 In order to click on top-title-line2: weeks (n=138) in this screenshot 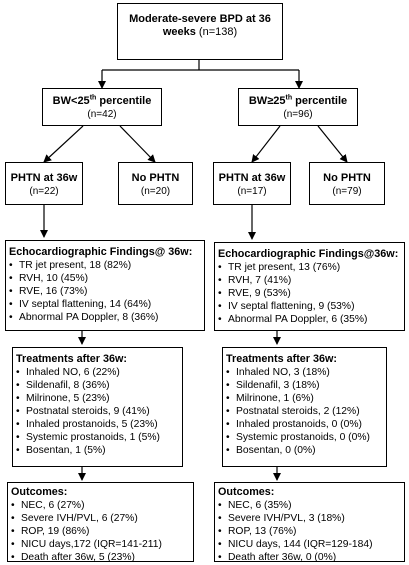, I will do `click(200, 32)`.